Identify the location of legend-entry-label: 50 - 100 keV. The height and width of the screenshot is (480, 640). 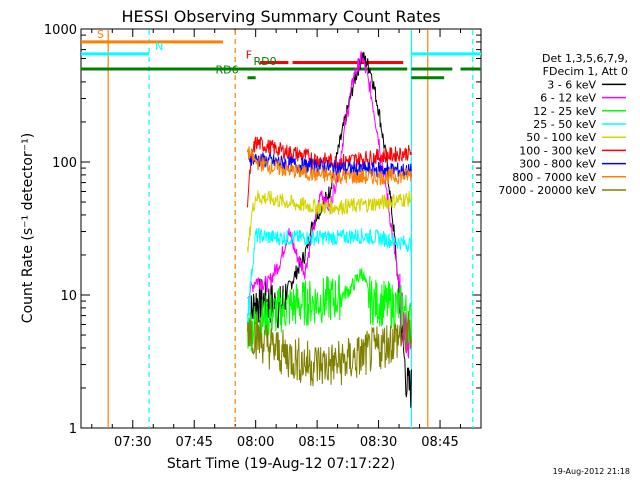
(561, 137).